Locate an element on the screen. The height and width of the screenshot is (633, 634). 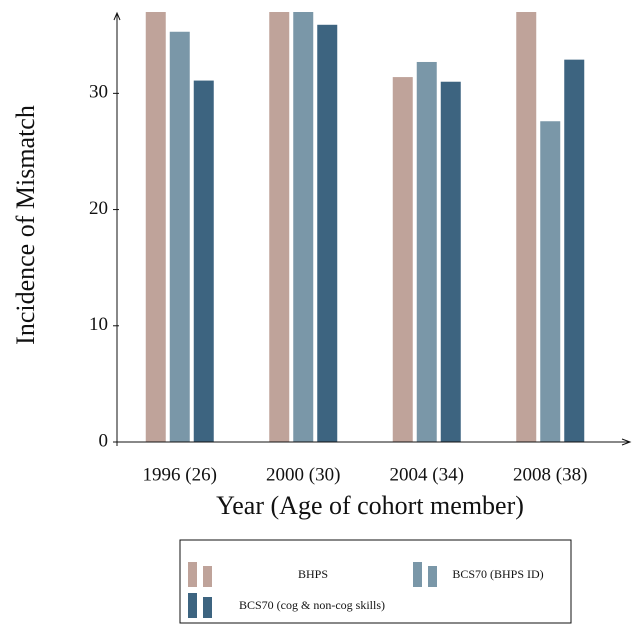
y-tick-label: 0 is located at coordinates (104, 440).